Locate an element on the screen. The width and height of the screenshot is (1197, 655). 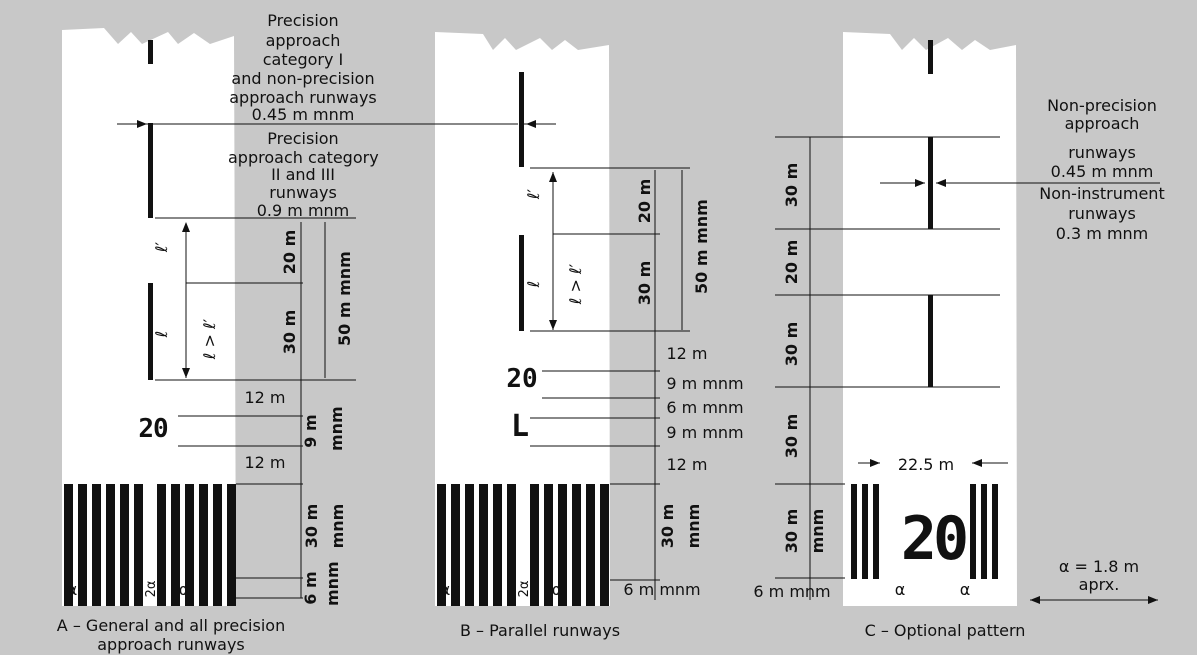
dim-9m-a: 9 m is located at coordinates (310, 431).